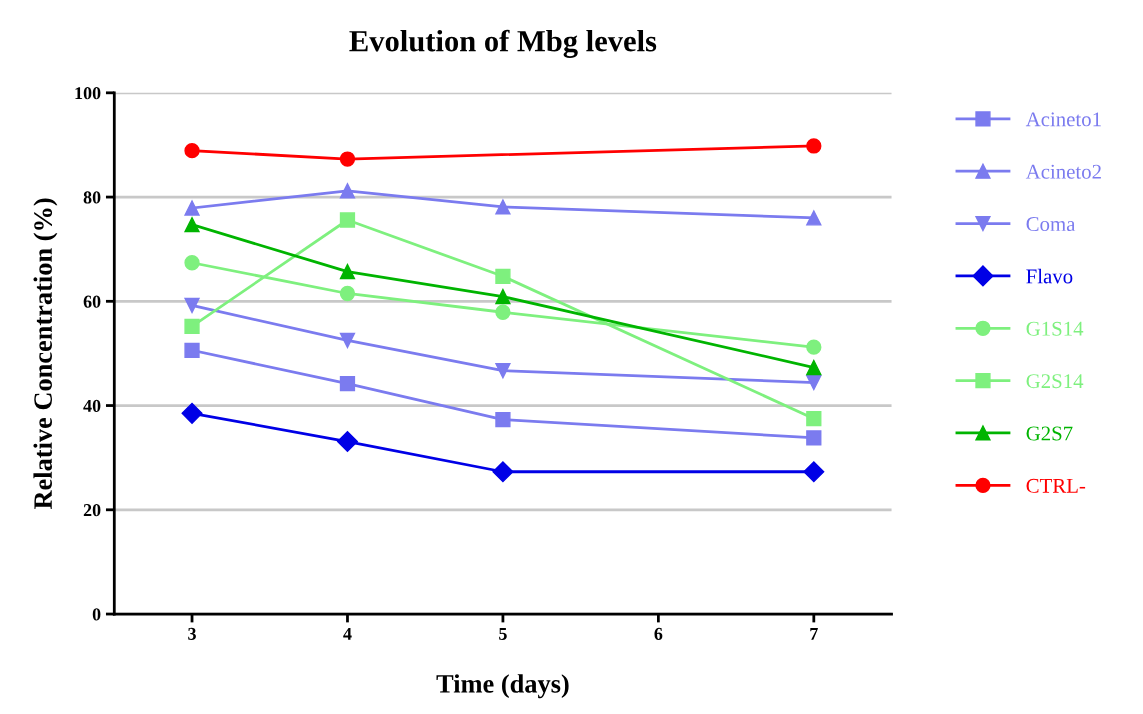 This screenshot has width=1143, height=714. I want to click on legend-label: Coma, so click(1051, 224).